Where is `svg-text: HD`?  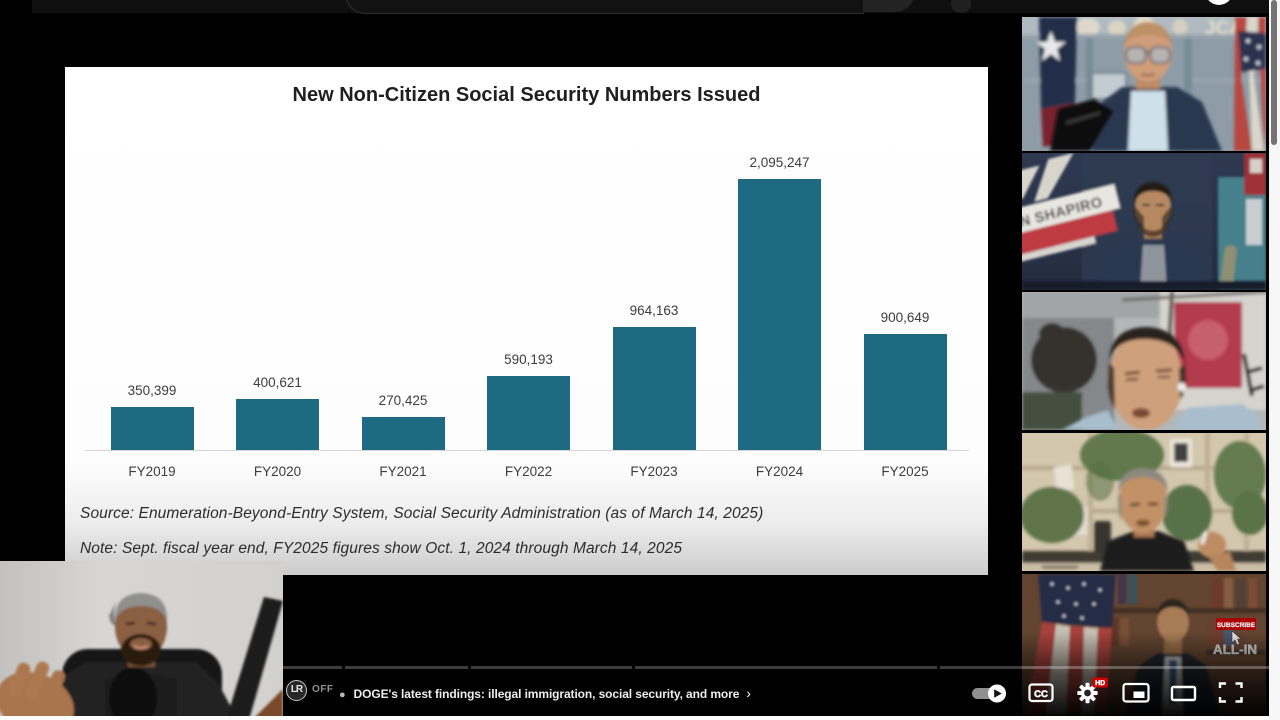 svg-text: HD is located at coordinates (1100, 683).